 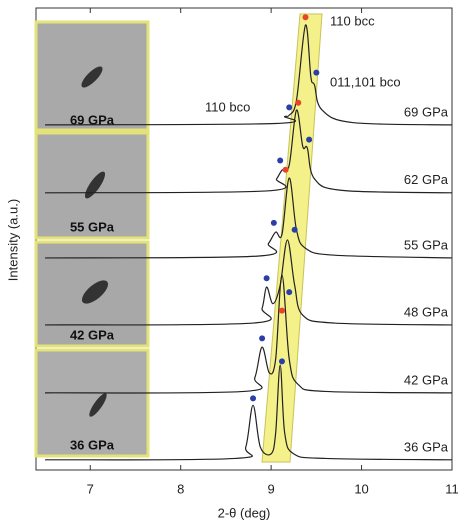 I want to click on x-tick-label: 11, so click(x=452, y=488).